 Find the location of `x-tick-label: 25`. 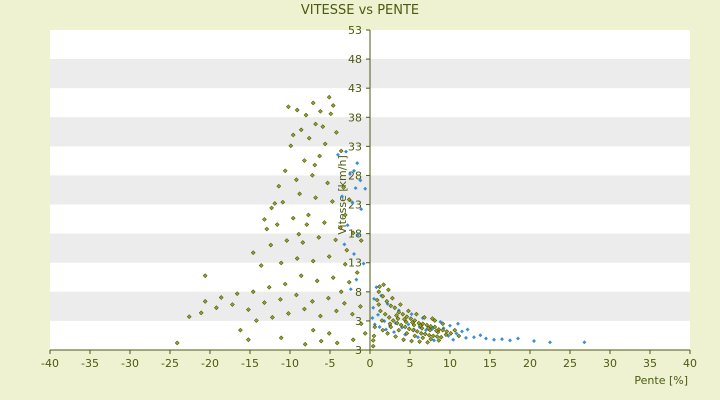

x-tick-label: 25 is located at coordinates (570, 363).